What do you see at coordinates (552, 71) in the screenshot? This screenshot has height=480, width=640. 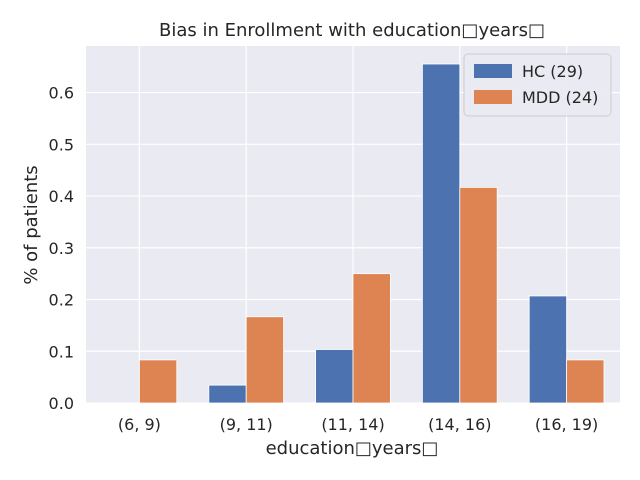 I see `legend-label: HC (29)` at bounding box center [552, 71].